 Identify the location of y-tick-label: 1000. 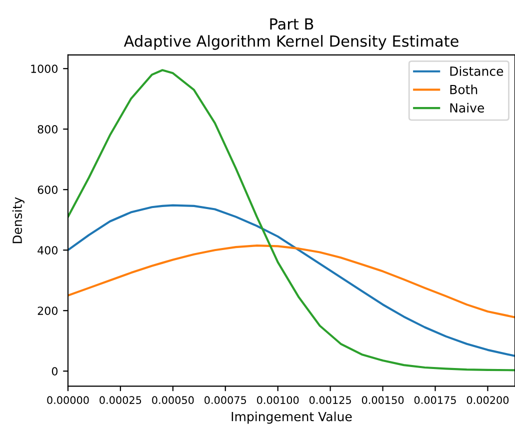
(44, 68).